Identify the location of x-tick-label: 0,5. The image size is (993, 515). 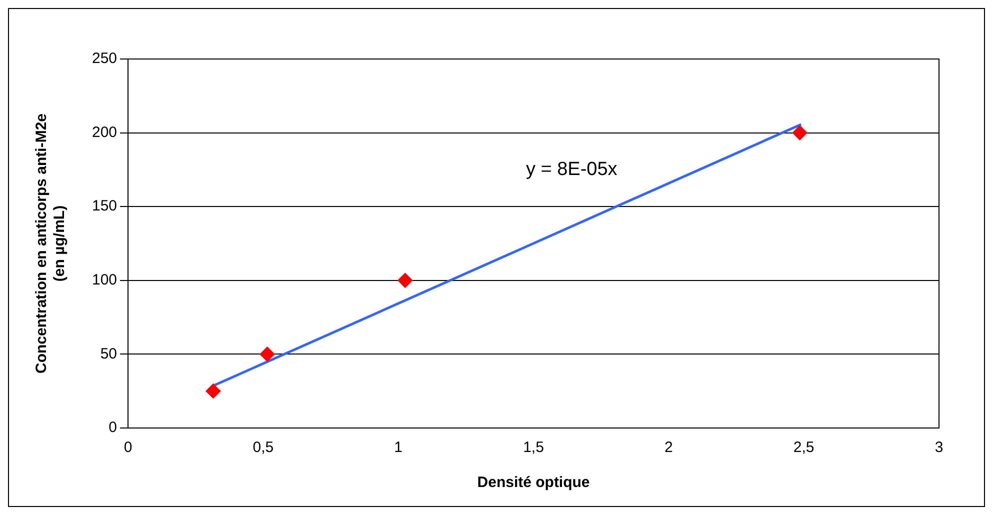
(263, 447).